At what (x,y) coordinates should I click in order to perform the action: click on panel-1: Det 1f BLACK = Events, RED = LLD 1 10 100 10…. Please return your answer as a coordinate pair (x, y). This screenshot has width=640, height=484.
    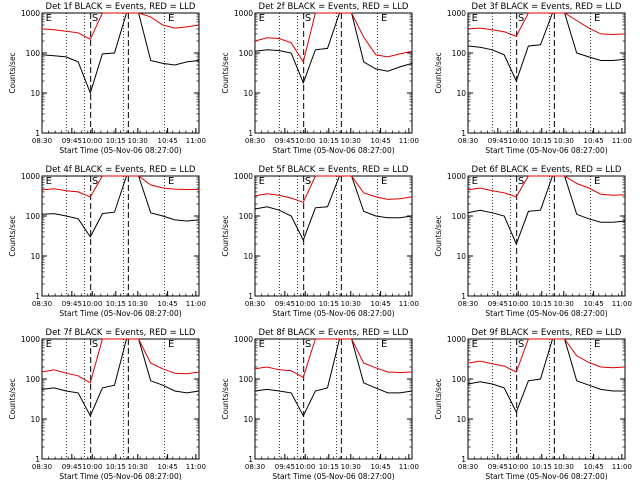
    Looking at the image, I should click on (107, 78).